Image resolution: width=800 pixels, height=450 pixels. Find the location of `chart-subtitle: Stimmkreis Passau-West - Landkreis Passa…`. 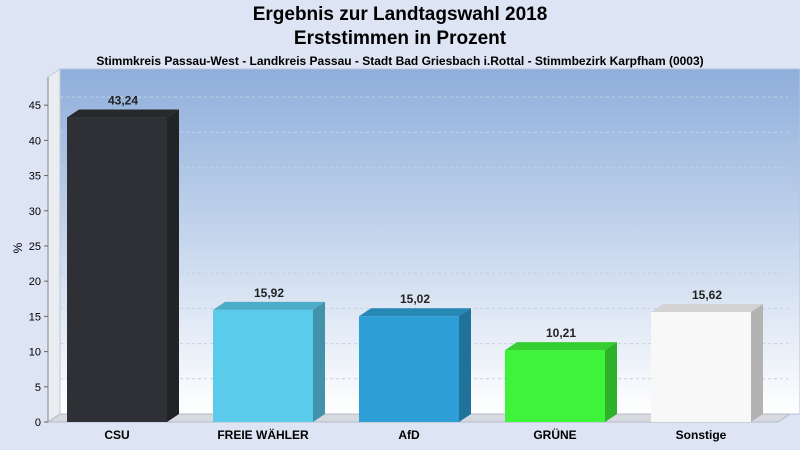

chart-subtitle: Stimmkreis Passau-West - Landkreis Passa… is located at coordinates (400, 61).